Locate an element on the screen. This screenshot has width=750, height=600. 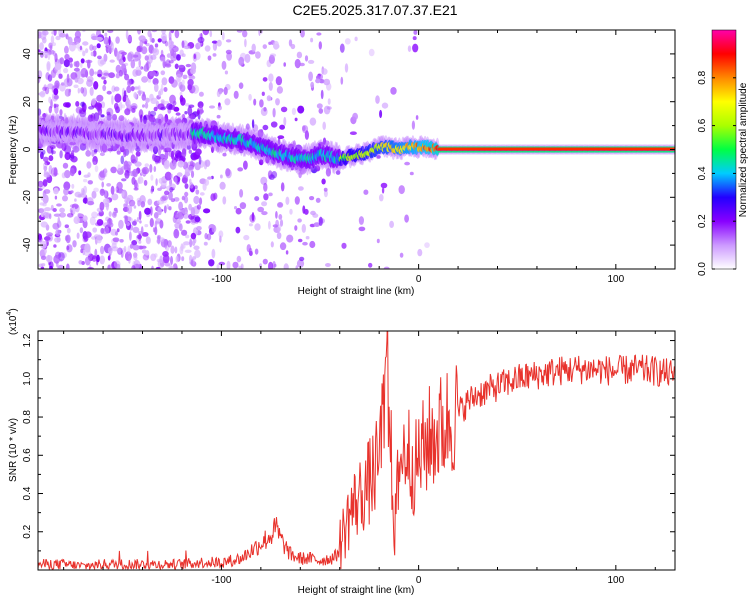
colorbar-ticks: 0.0 0.2 0.4 0.6 0.8 is located at coordinates (716, 173).